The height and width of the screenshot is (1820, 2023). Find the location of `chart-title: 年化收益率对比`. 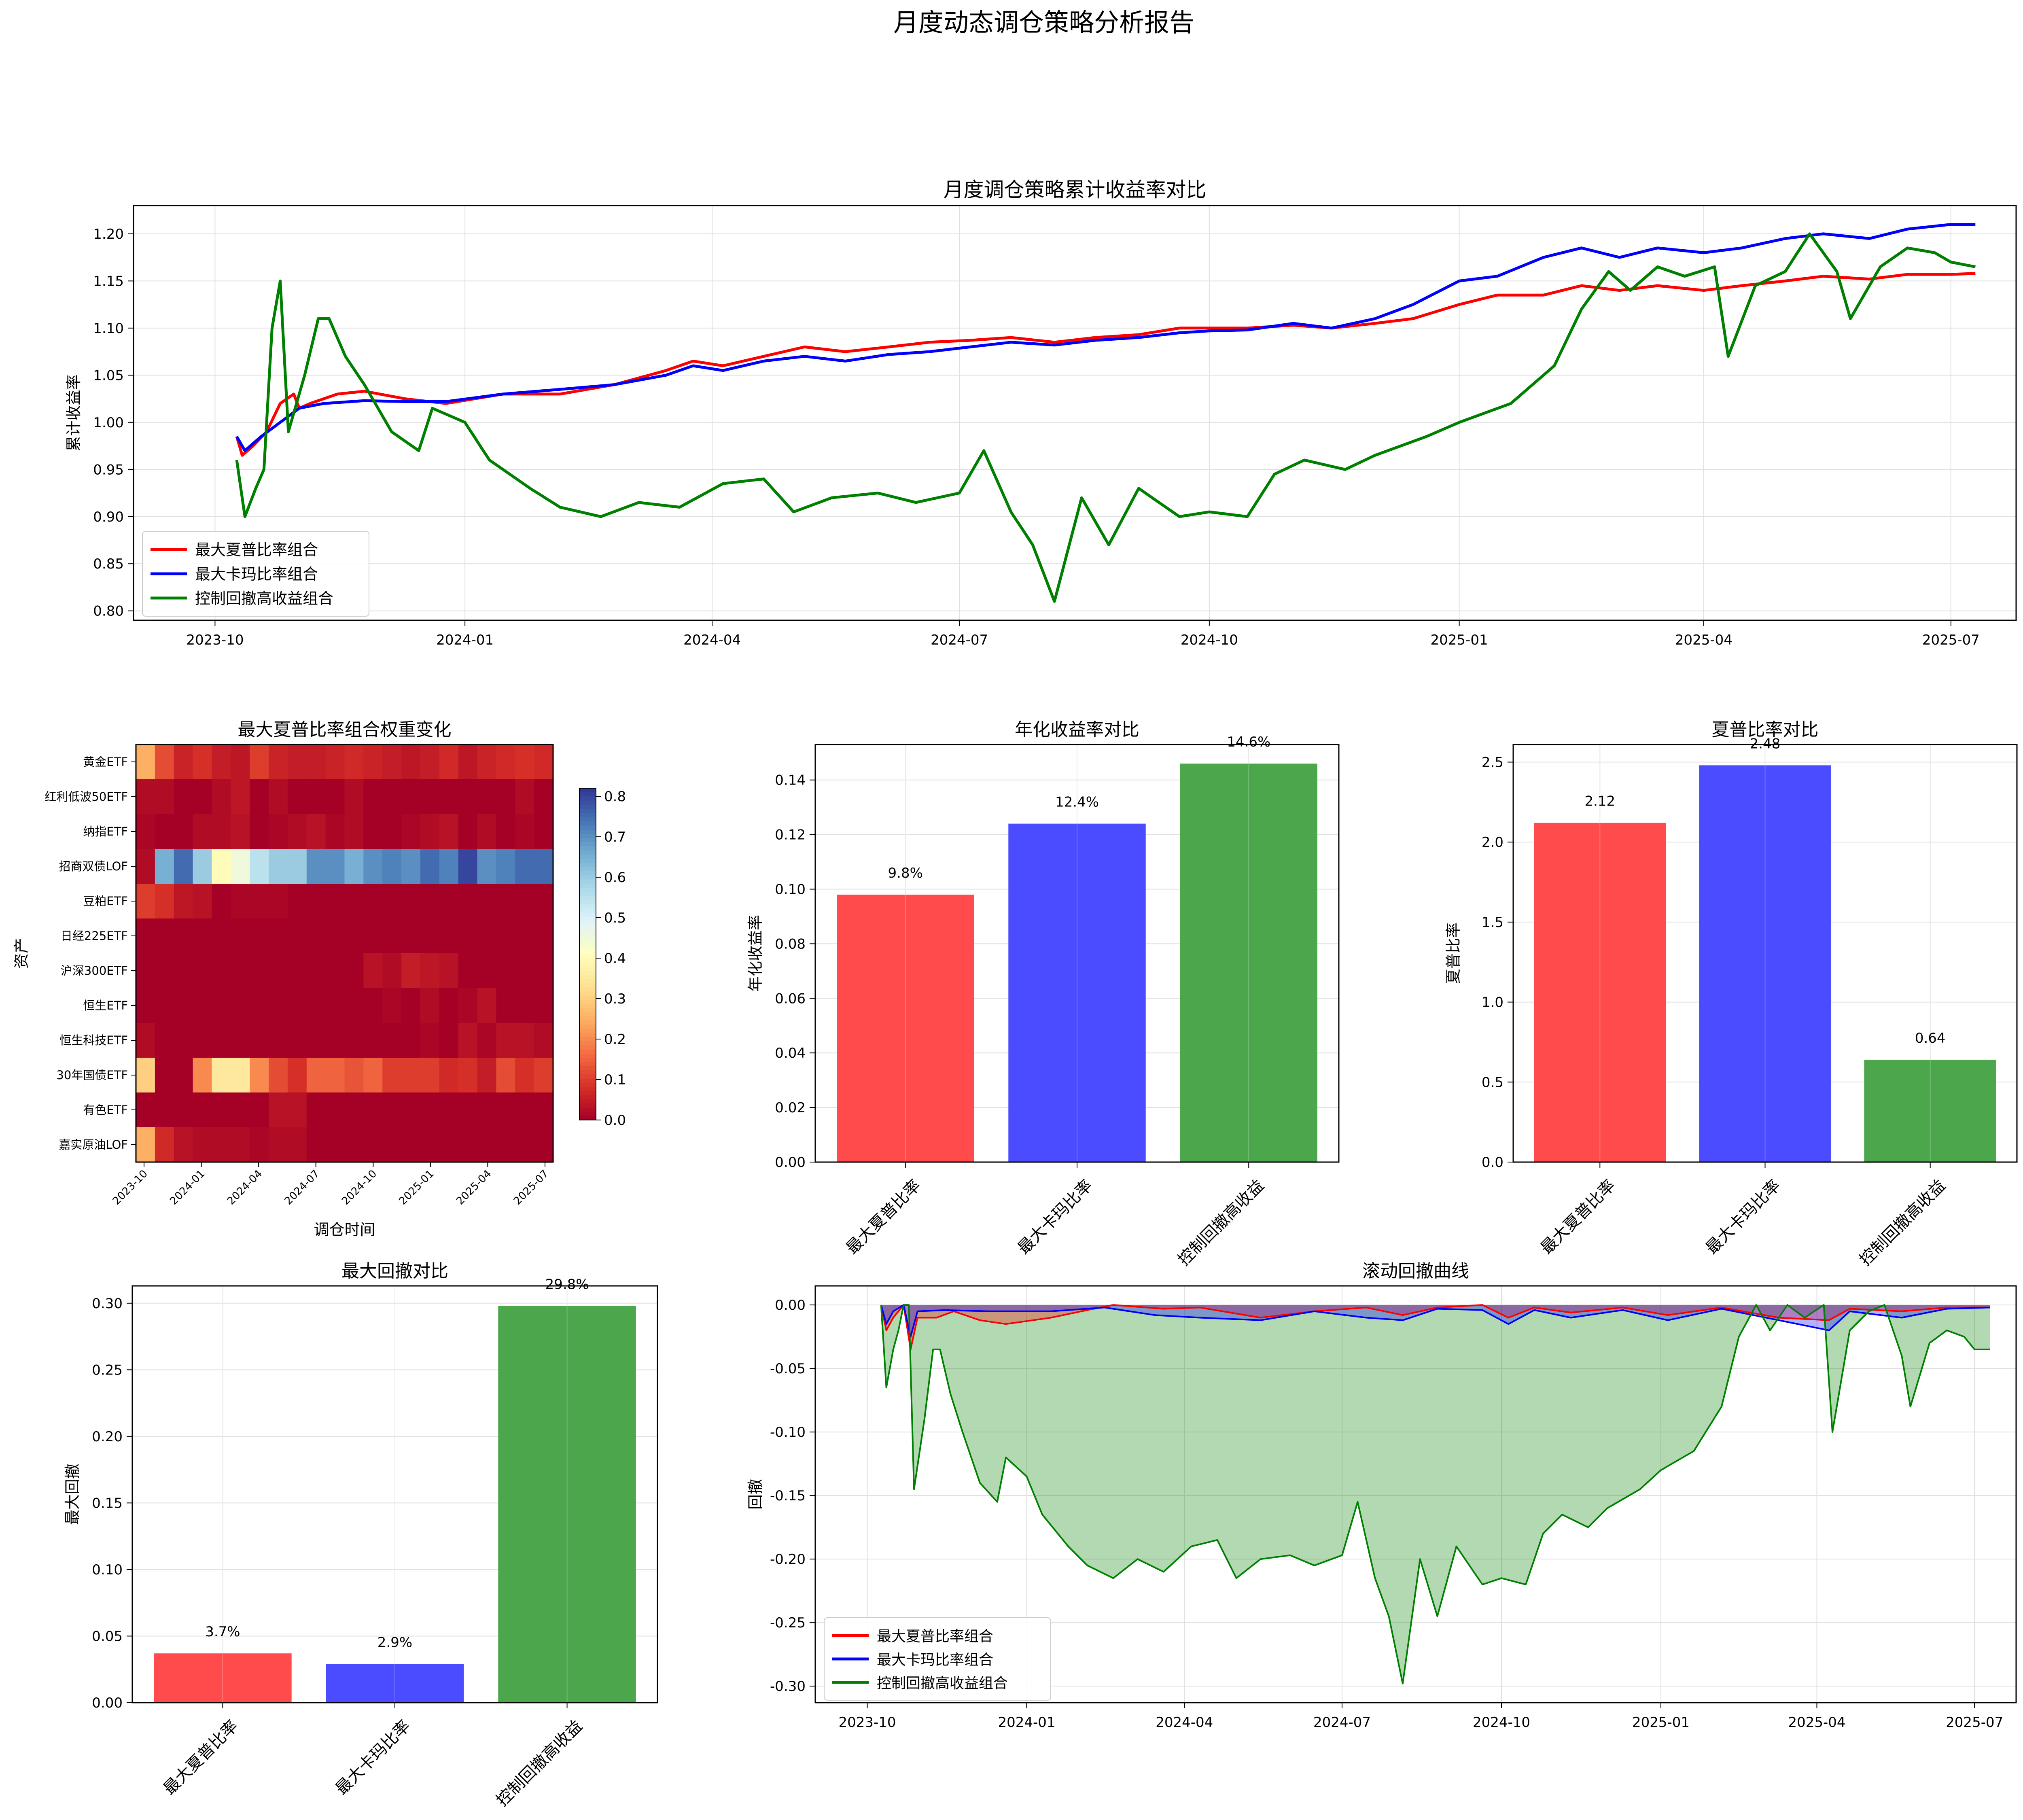

chart-title: 年化收益率对比 is located at coordinates (1077, 729).